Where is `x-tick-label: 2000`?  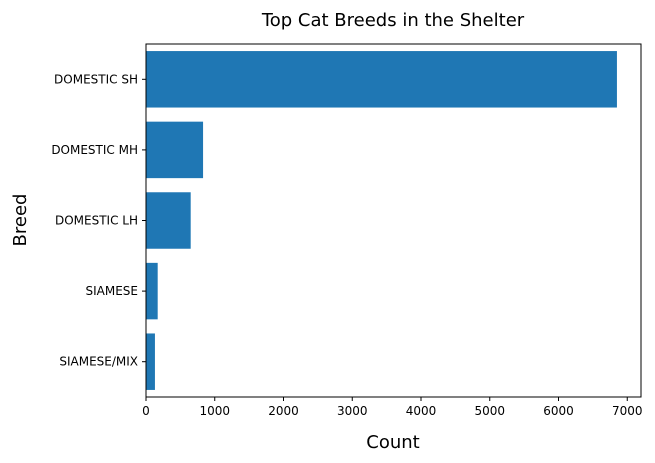 x-tick-label: 2000 is located at coordinates (283, 411).